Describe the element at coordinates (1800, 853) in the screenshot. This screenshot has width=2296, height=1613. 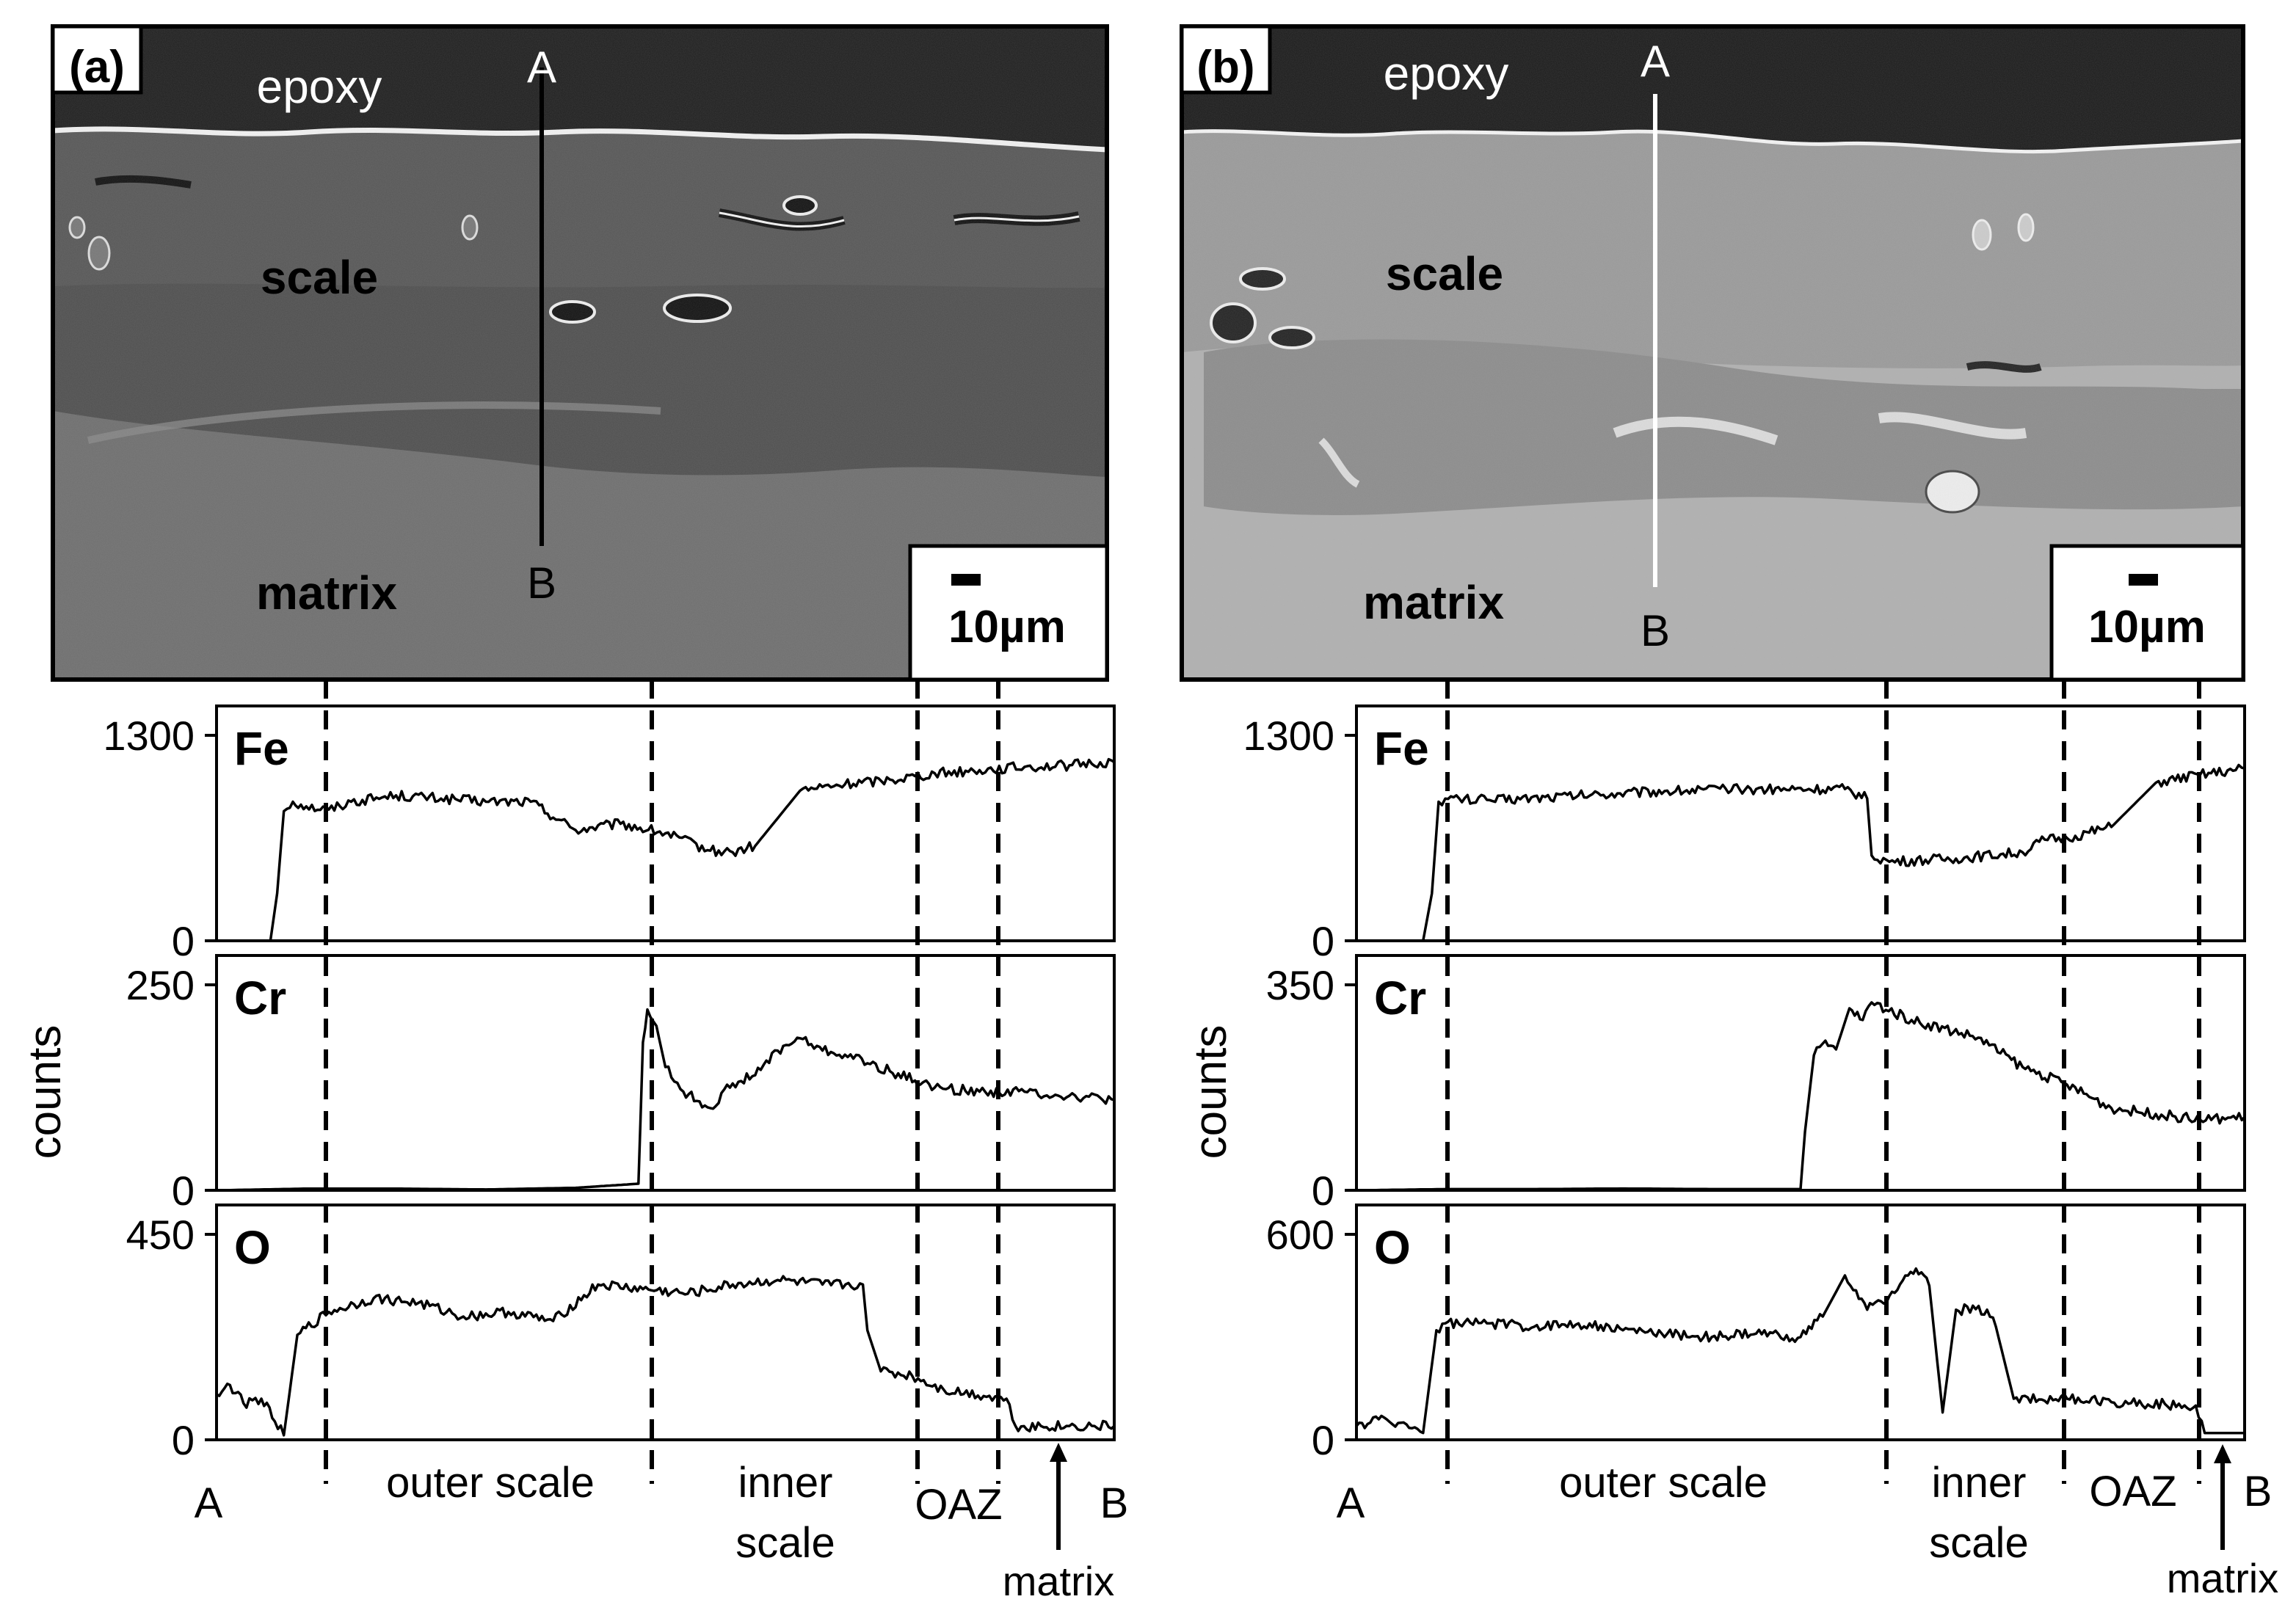
I see `series-line-b-fe` at that location.